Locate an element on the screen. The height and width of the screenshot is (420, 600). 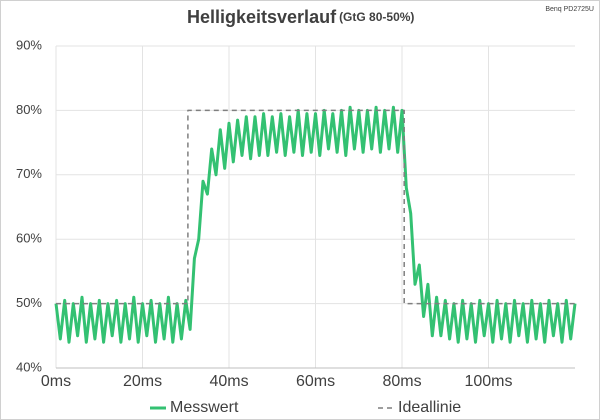
y-tick-label: 60% is located at coordinates (29, 238).